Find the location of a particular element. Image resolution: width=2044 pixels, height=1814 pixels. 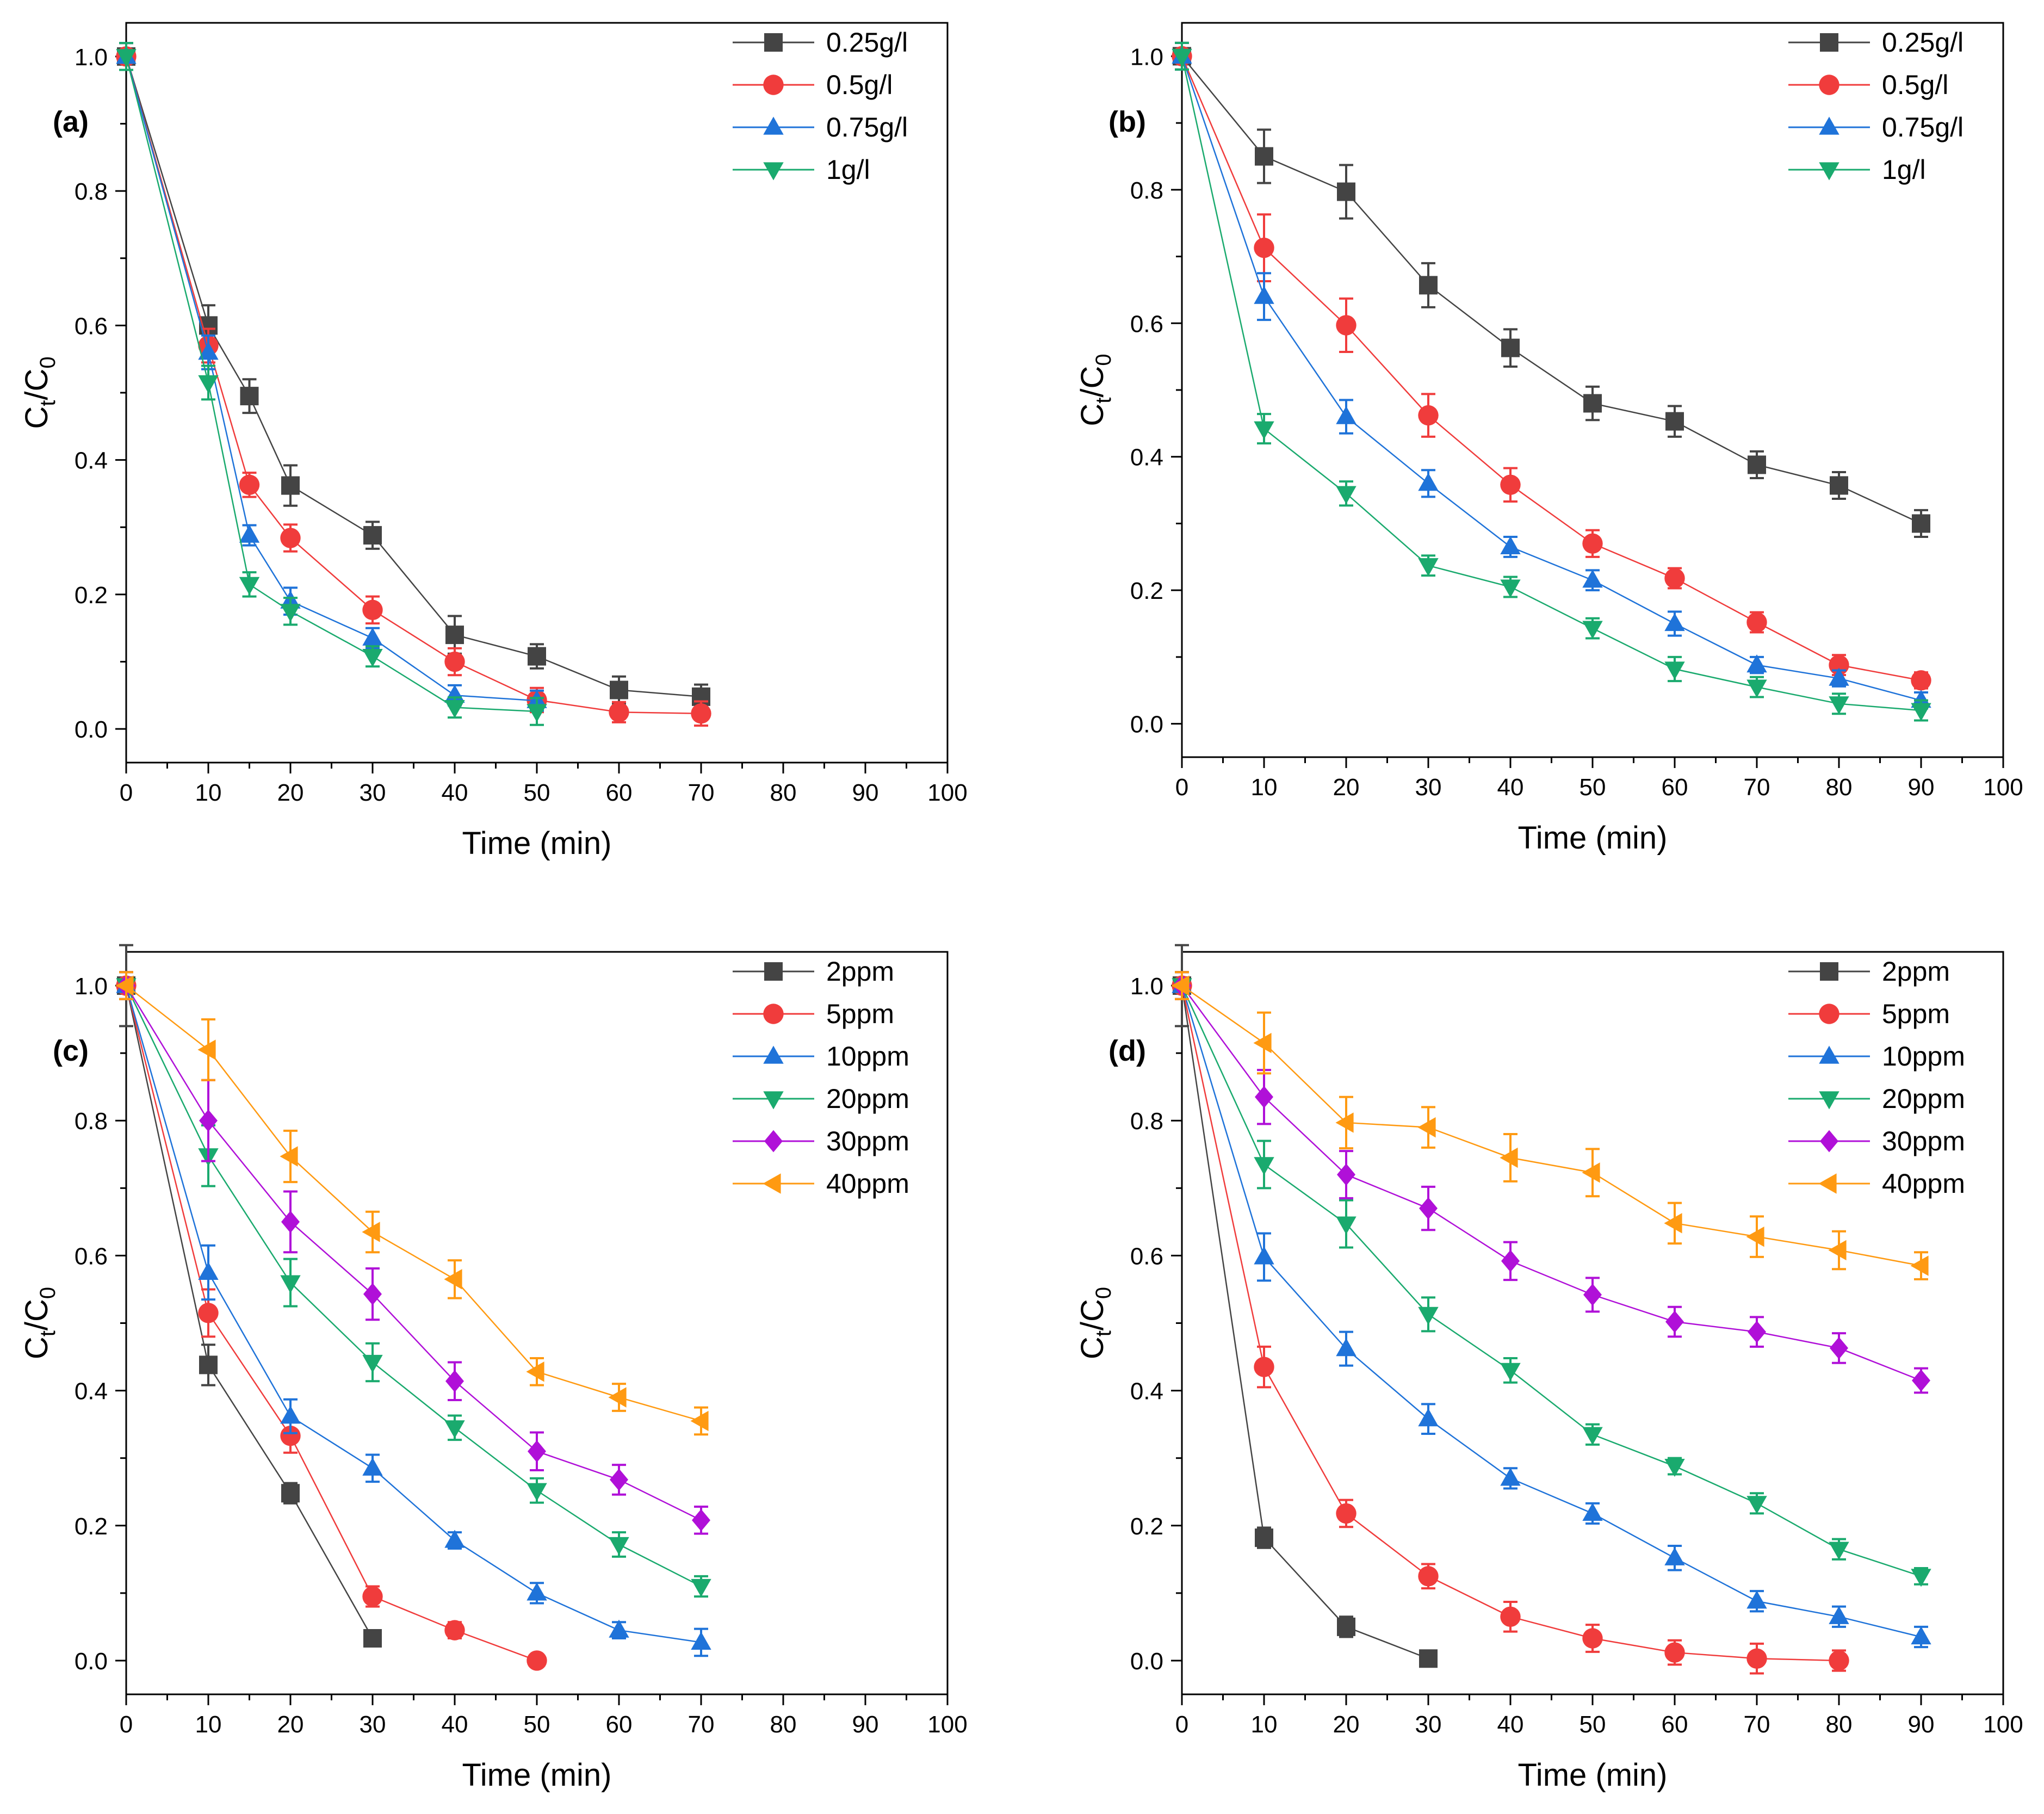

legend-item: 0.5g/l is located at coordinates (813, 85).